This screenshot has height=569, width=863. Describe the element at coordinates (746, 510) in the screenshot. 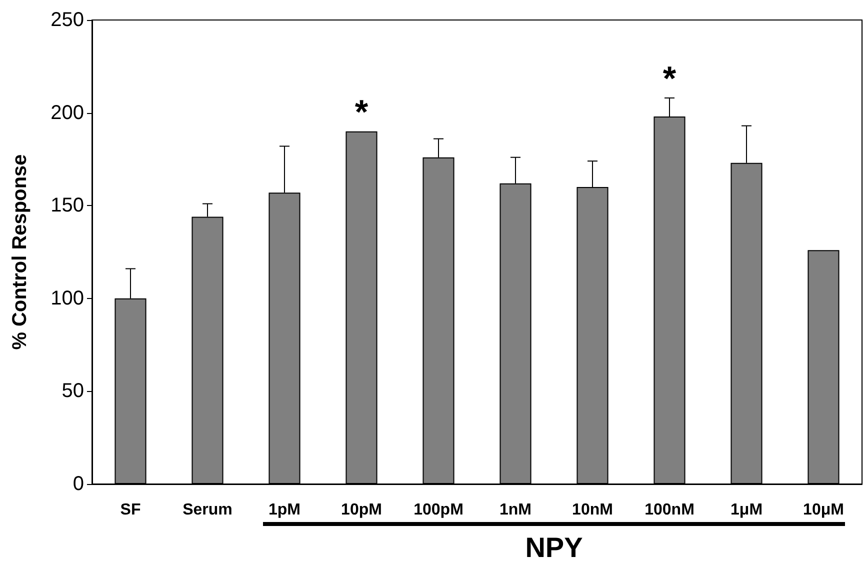

I see `x-tick-label: 1μM` at that location.